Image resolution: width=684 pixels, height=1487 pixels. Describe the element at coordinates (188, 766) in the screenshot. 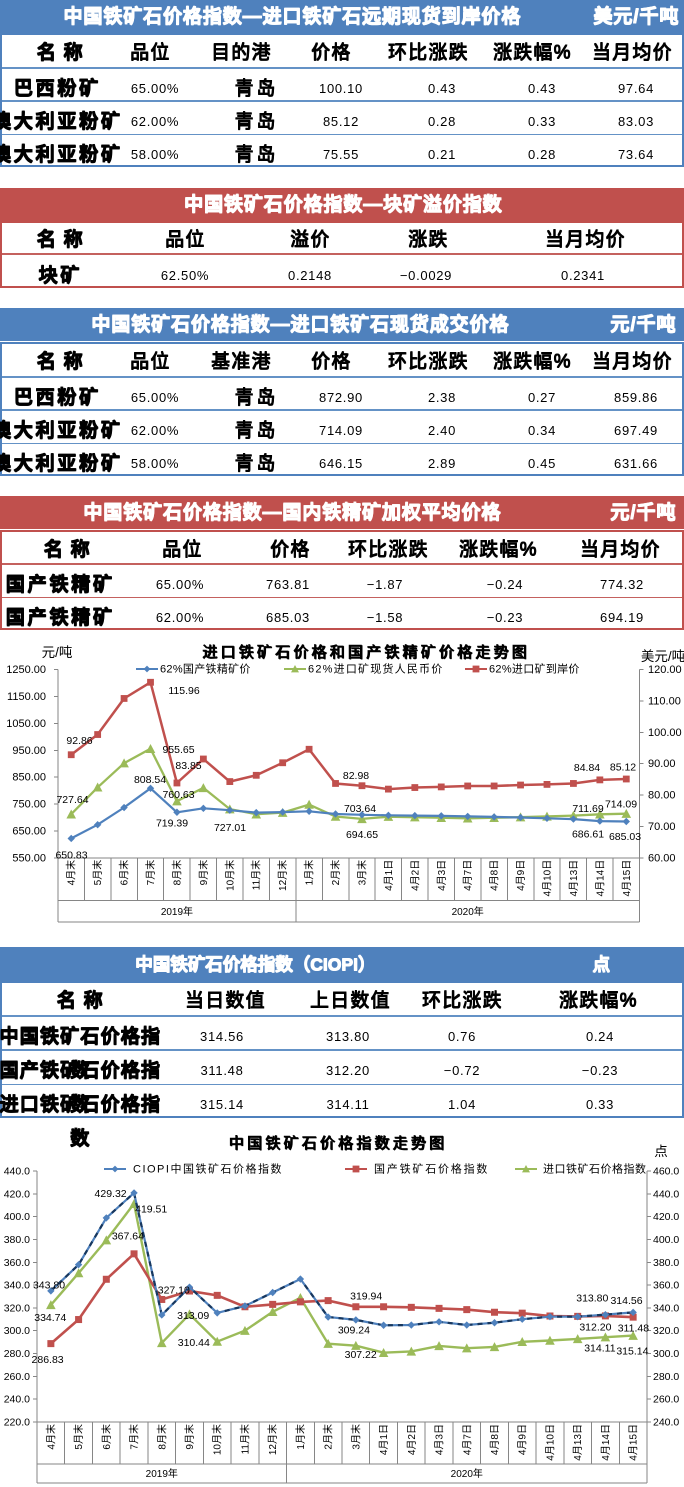

I see `svg-text: 83.85` at that location.